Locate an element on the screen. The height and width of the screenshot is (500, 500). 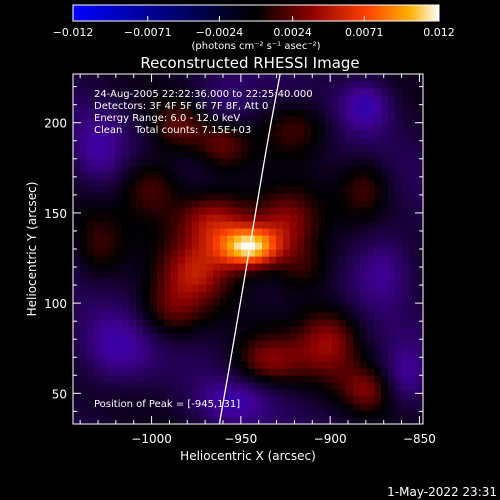
y-tick-label: 200 is located at coordinates (55, 124).